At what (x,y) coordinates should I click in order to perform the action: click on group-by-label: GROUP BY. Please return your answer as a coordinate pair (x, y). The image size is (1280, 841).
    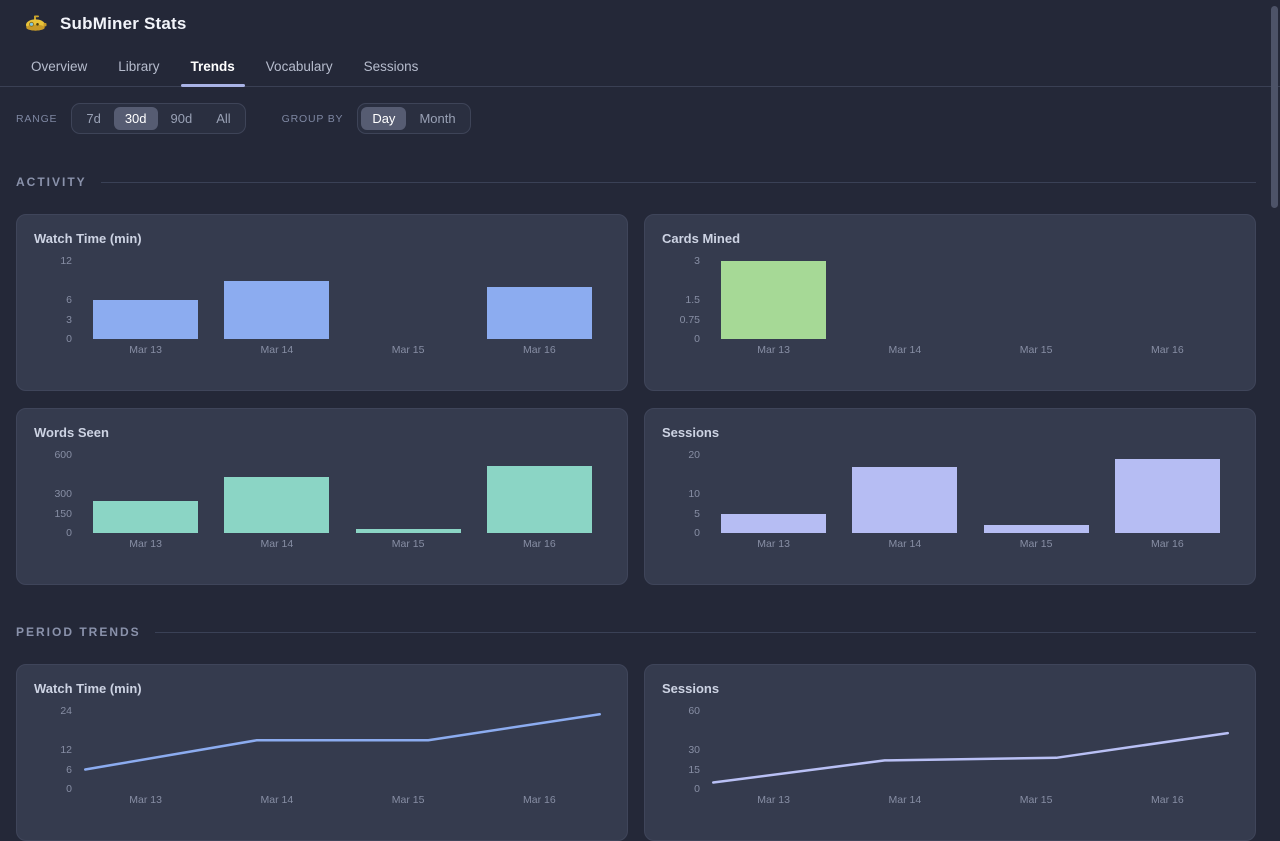
    Looking at the image, I should click on (312, 118).